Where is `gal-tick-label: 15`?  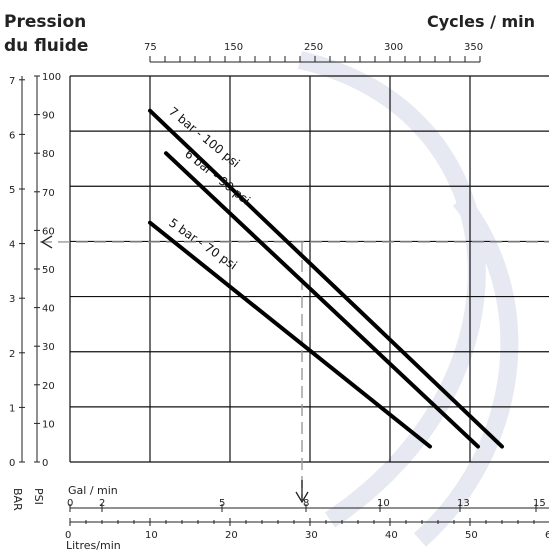 gal-tick-label: 15 is located at coordinates (539, 503).